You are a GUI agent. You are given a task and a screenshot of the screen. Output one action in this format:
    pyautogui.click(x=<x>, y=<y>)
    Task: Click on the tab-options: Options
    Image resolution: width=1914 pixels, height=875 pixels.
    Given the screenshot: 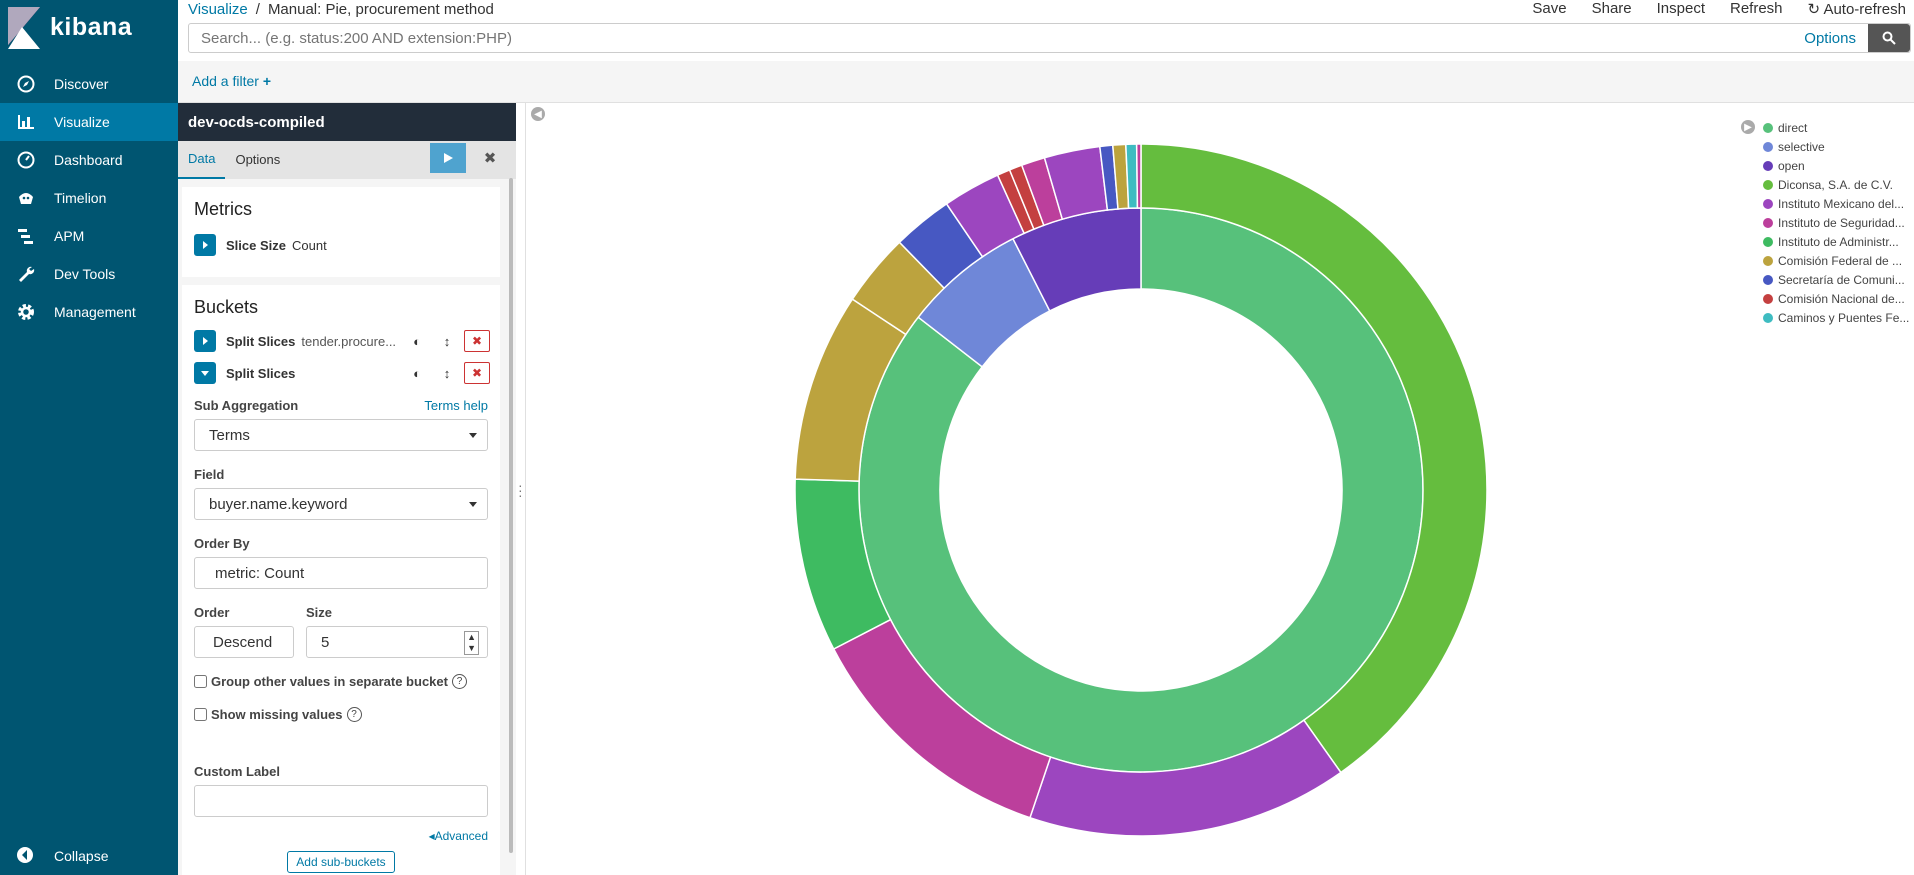 What is the action you would take?
    pyautogui.click(x=258, y=159)
    